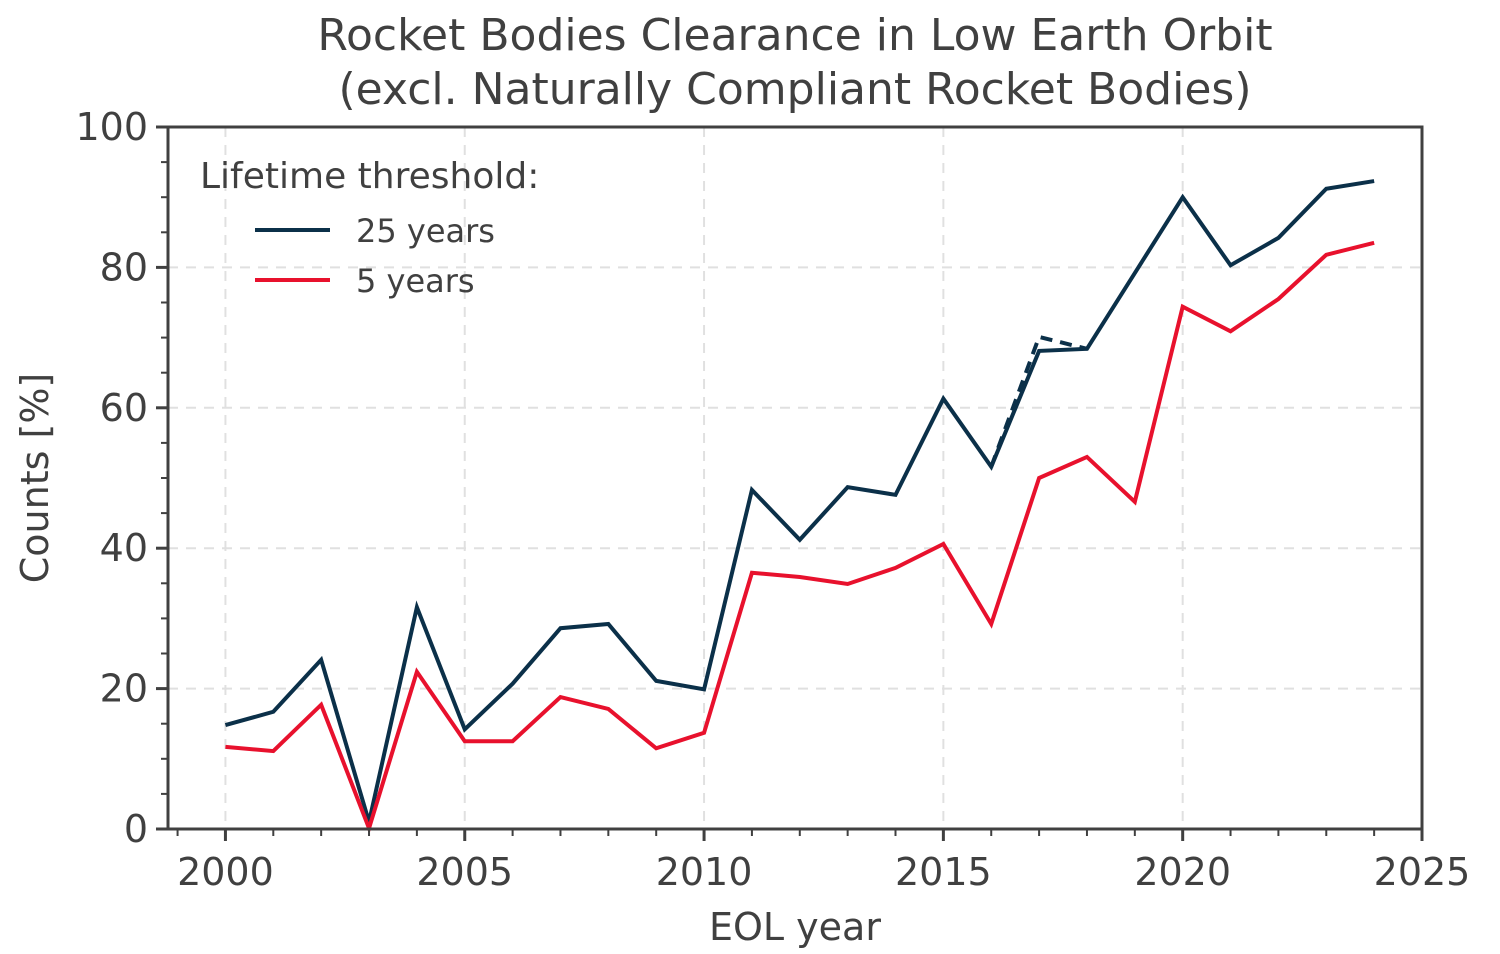  Describe the element at coordinates (369, 176) in the screenshot. I see `legend-title: Lifetime threshold:` at that location.